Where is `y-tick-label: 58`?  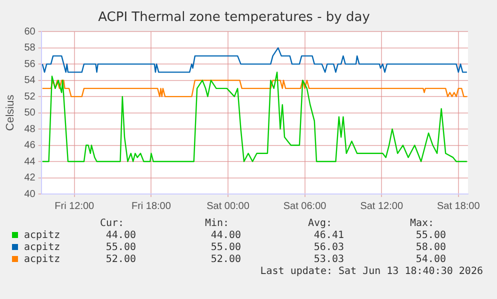
y-tick-label: 58 is located at coordinates (30, 48).